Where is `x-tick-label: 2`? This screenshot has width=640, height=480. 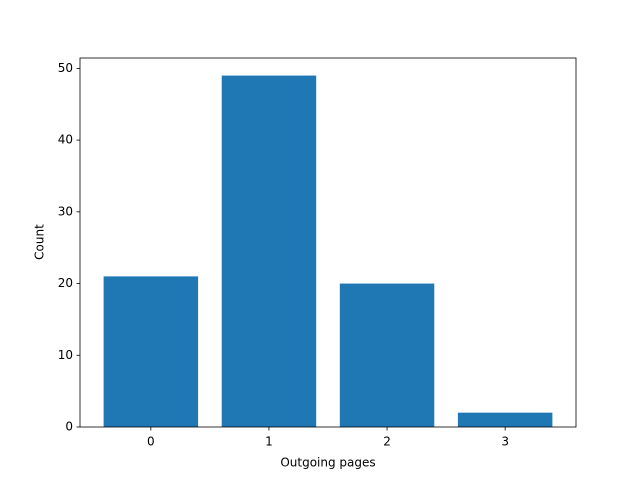 x-tick-label: 2 is located at coordinates (387, 442).